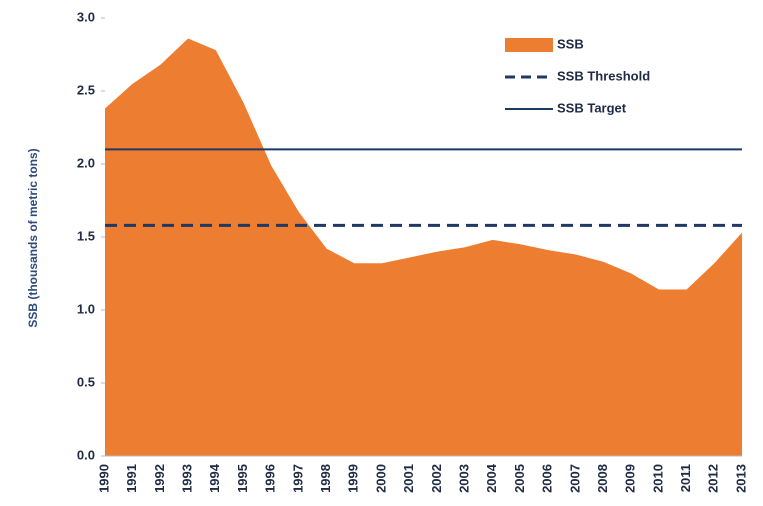 The height and width of the screenshot is (506, 763). Describe the element at coordinates (86, 454) in the screenshot. I see `y-tick-label: 0.0` at that location.